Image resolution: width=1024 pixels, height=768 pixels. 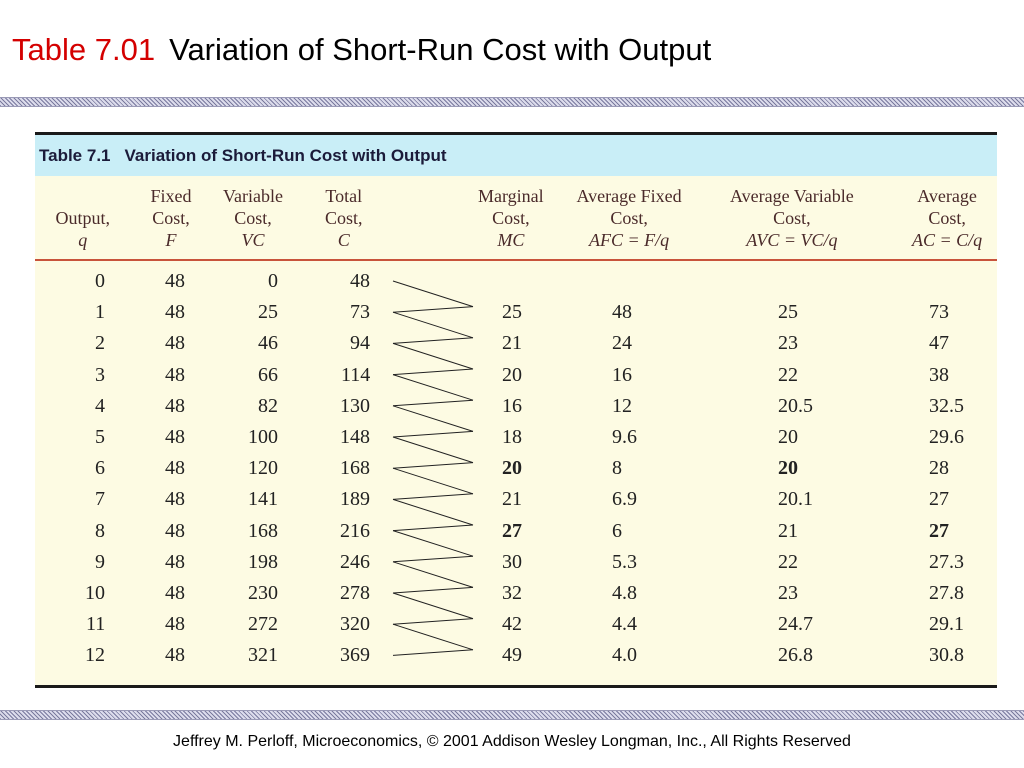 I want to click on cell-output: 11, so click(x=96, y=624).